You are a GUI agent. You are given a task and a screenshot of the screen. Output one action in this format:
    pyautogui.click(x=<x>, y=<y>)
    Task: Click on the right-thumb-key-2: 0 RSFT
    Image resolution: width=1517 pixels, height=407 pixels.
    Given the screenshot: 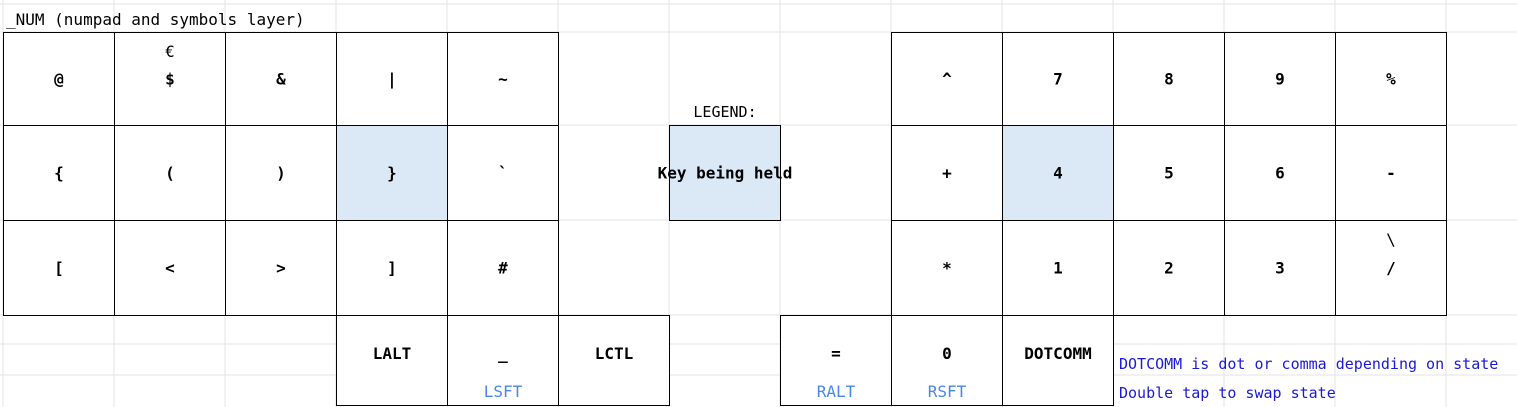 What is the action you would take?
    pyautogui.click(x=947, y=360)
    